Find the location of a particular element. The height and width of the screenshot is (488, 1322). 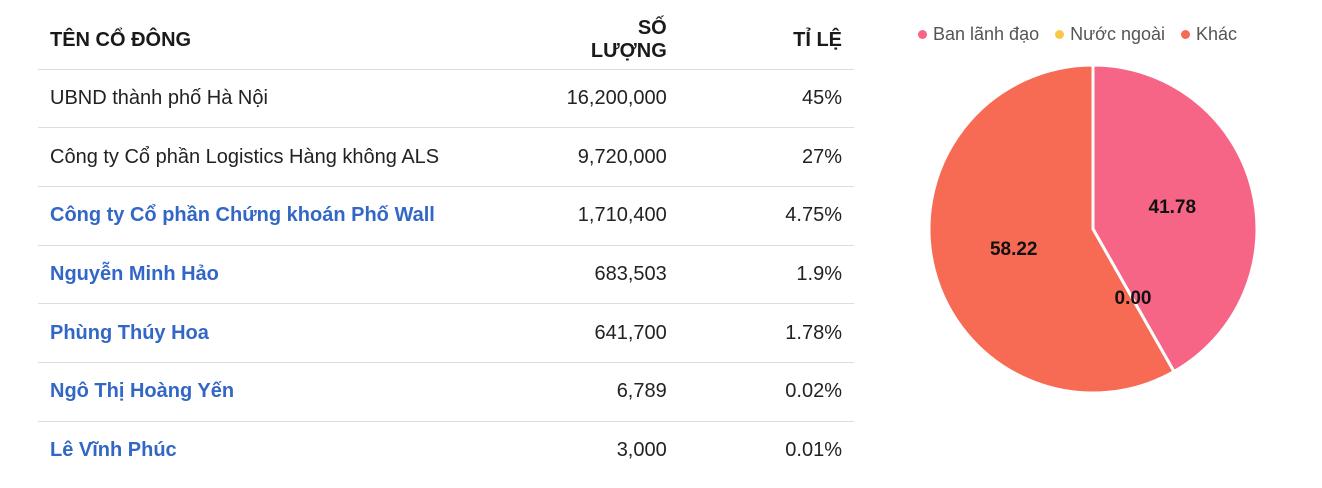

shareholder-ratio: 4.75% is located at coordinates (766, 216).